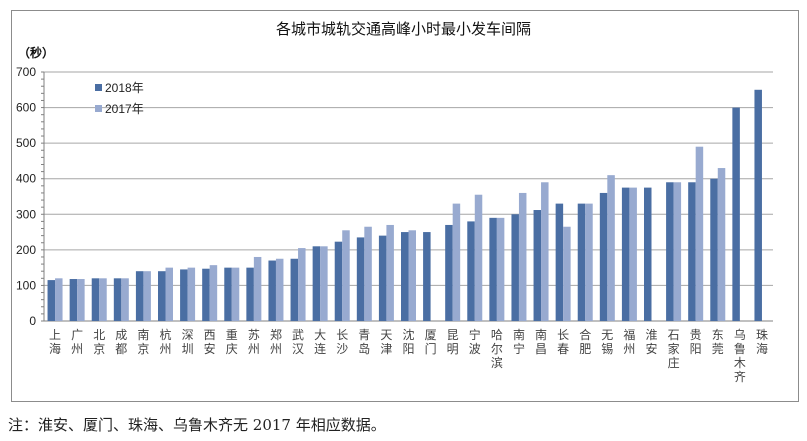 The image size is (807, 441). Describe the element at coordinates (165, 334) in the screenshot. I see `x-tick-label: 杭` at that location.